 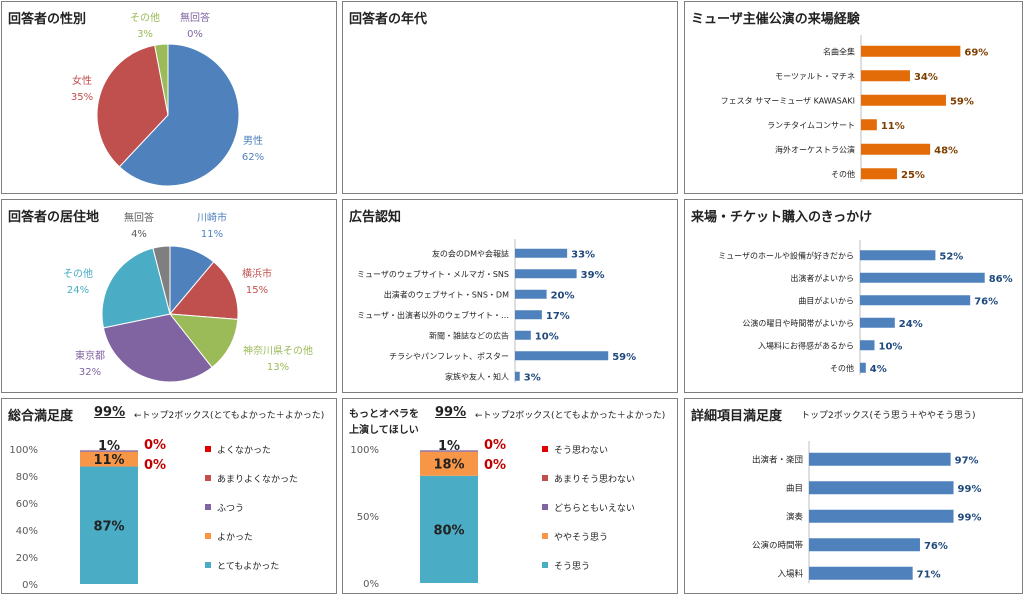 What do you see at coordinates (145, 34) in the screenshot?
I see `slice-value: 3%` at bounding box center [145, 34].